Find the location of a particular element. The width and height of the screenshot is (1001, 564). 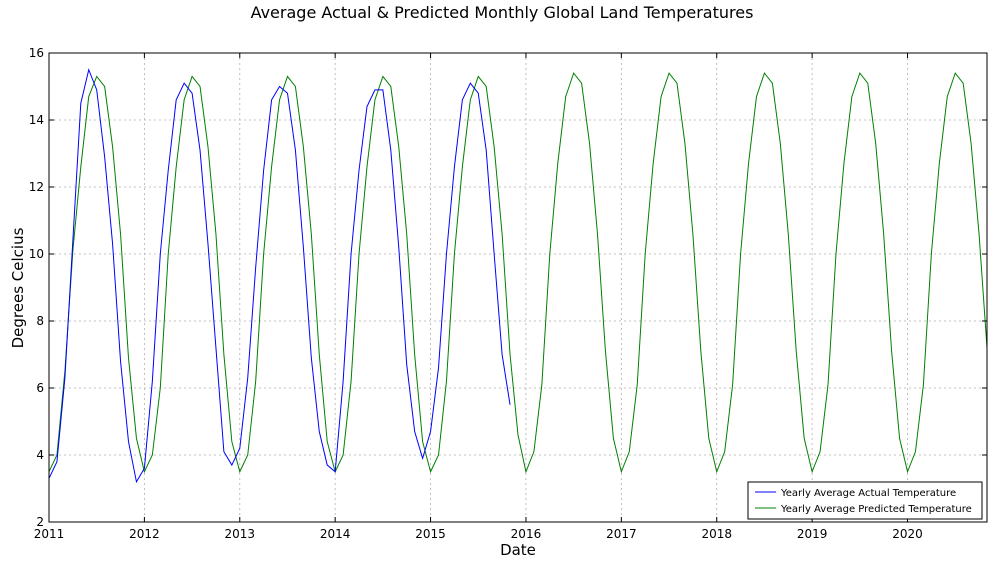

legend-label-predicted: Yearly Average Predicted Temperature is located at coordinates (876, 509).